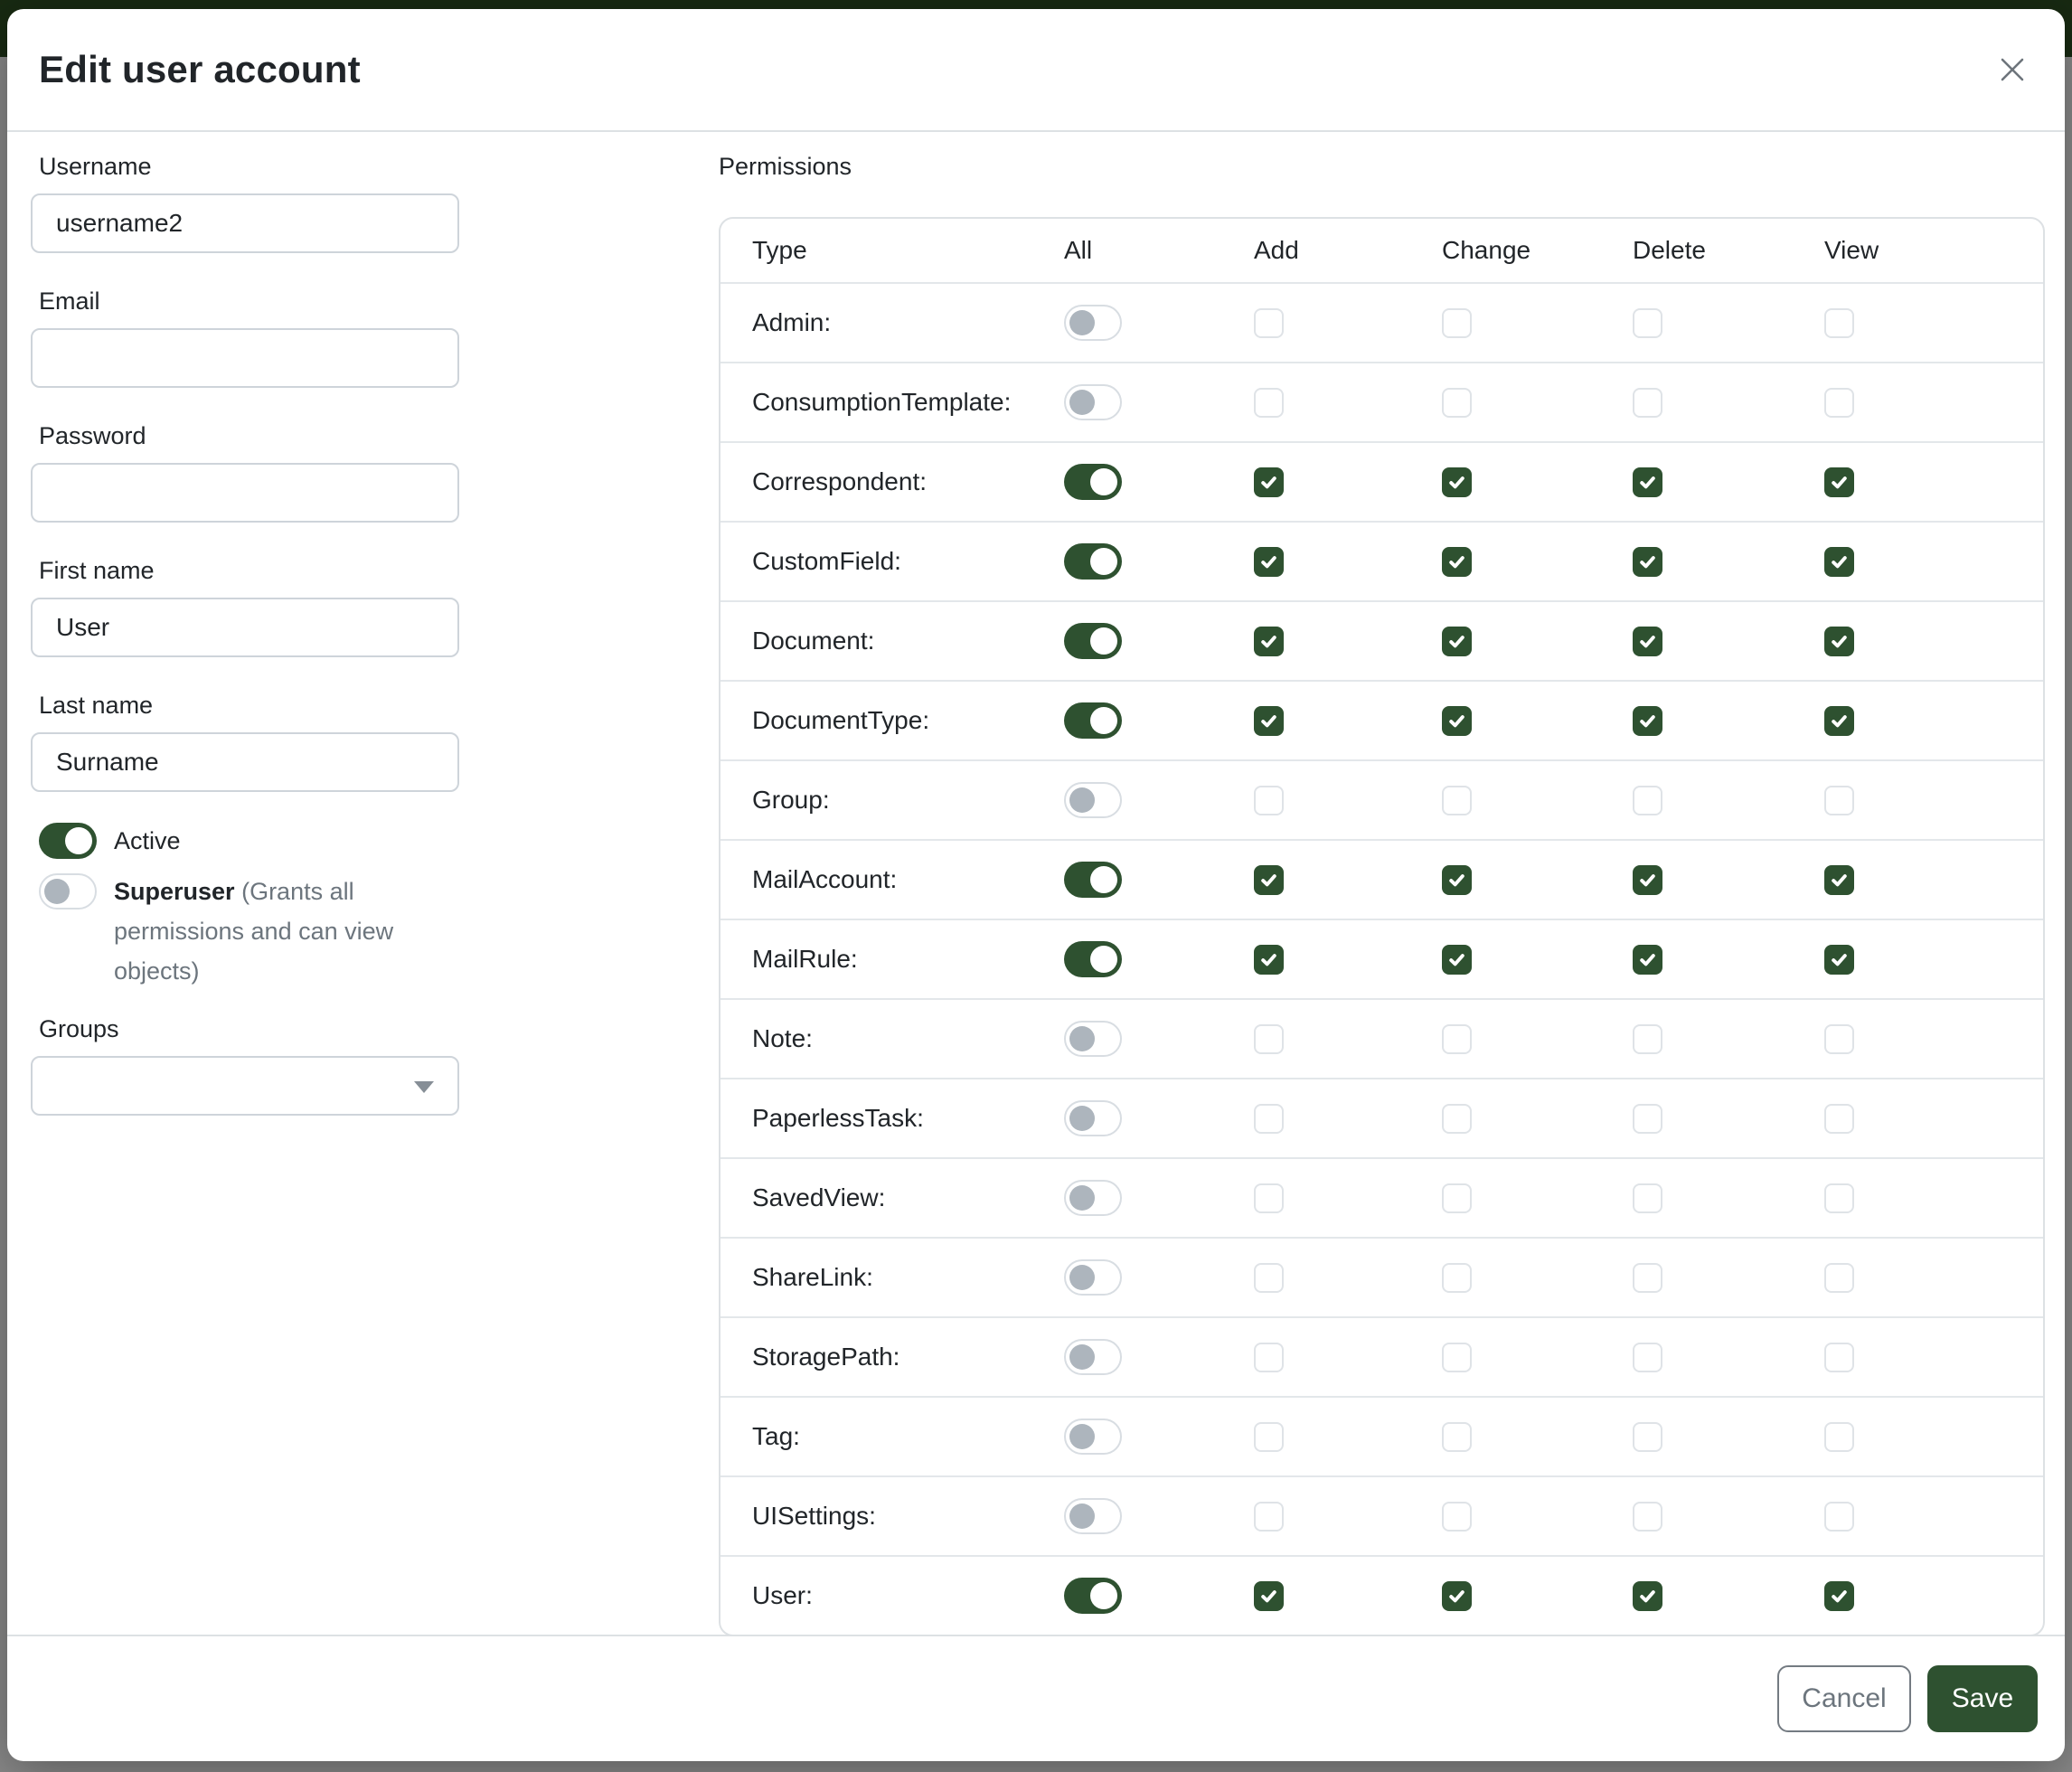 Image resolution: width=2072 pixels, height=1772 pixels. Describe the element at coordinates (819, 1197) in the screenshot. I see `permission-type-label: SavedView:` at that location.